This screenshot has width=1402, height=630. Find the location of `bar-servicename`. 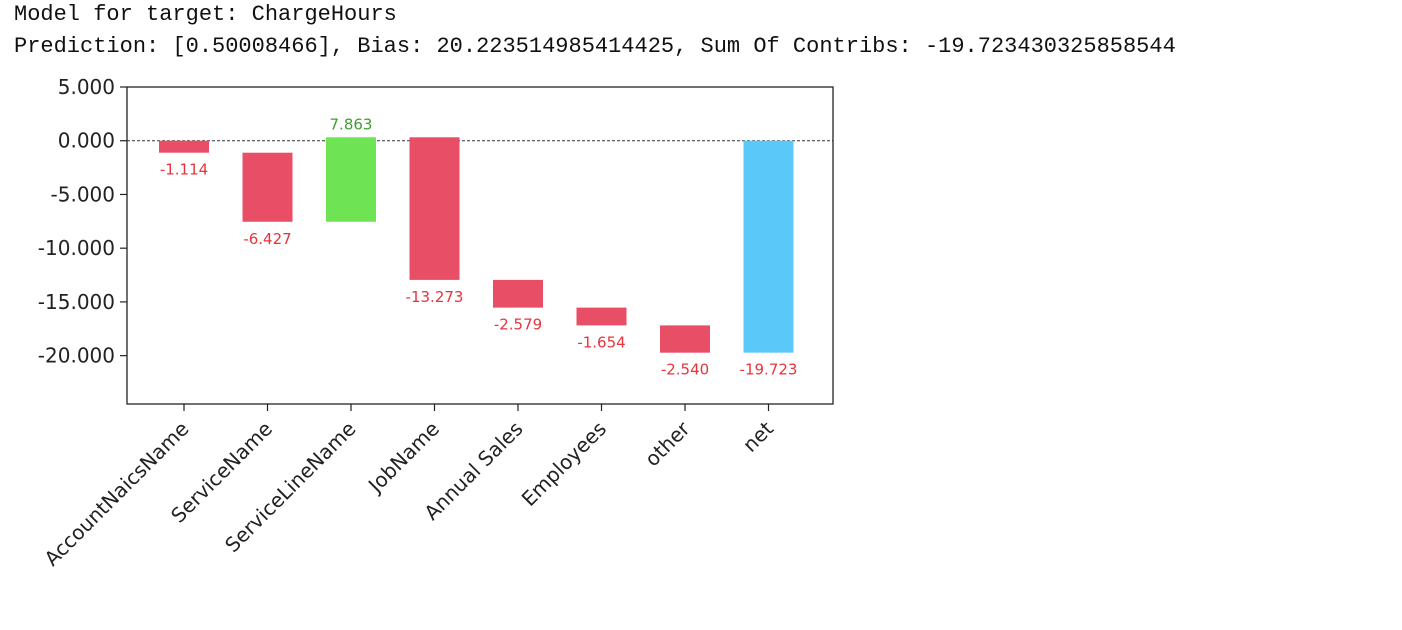

bar-servicename is located at coordinates (267, 187).